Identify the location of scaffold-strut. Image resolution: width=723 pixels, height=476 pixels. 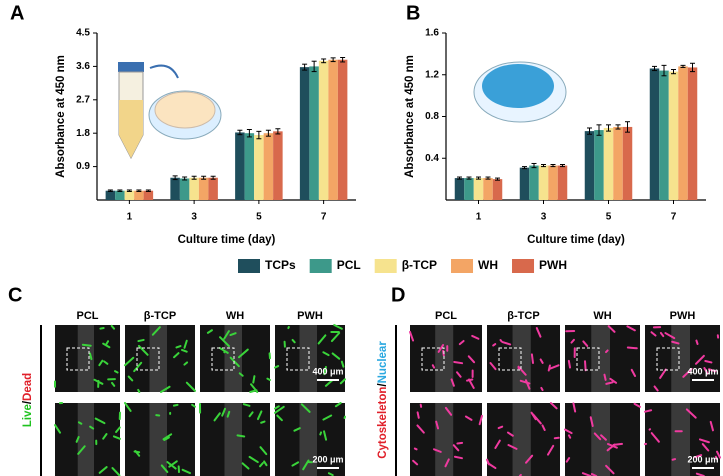
(233, 358).